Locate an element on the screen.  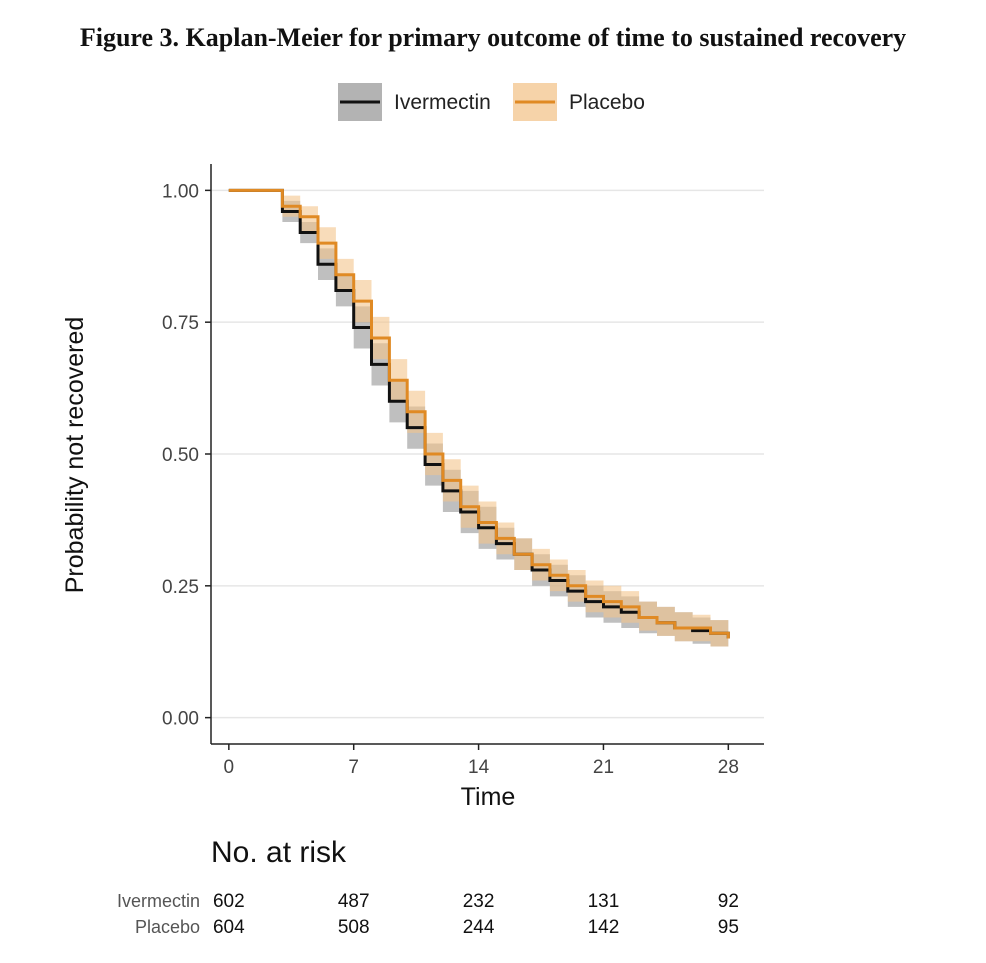
risk-value-placebo-2: 244 is located at coordinates (479, 927).